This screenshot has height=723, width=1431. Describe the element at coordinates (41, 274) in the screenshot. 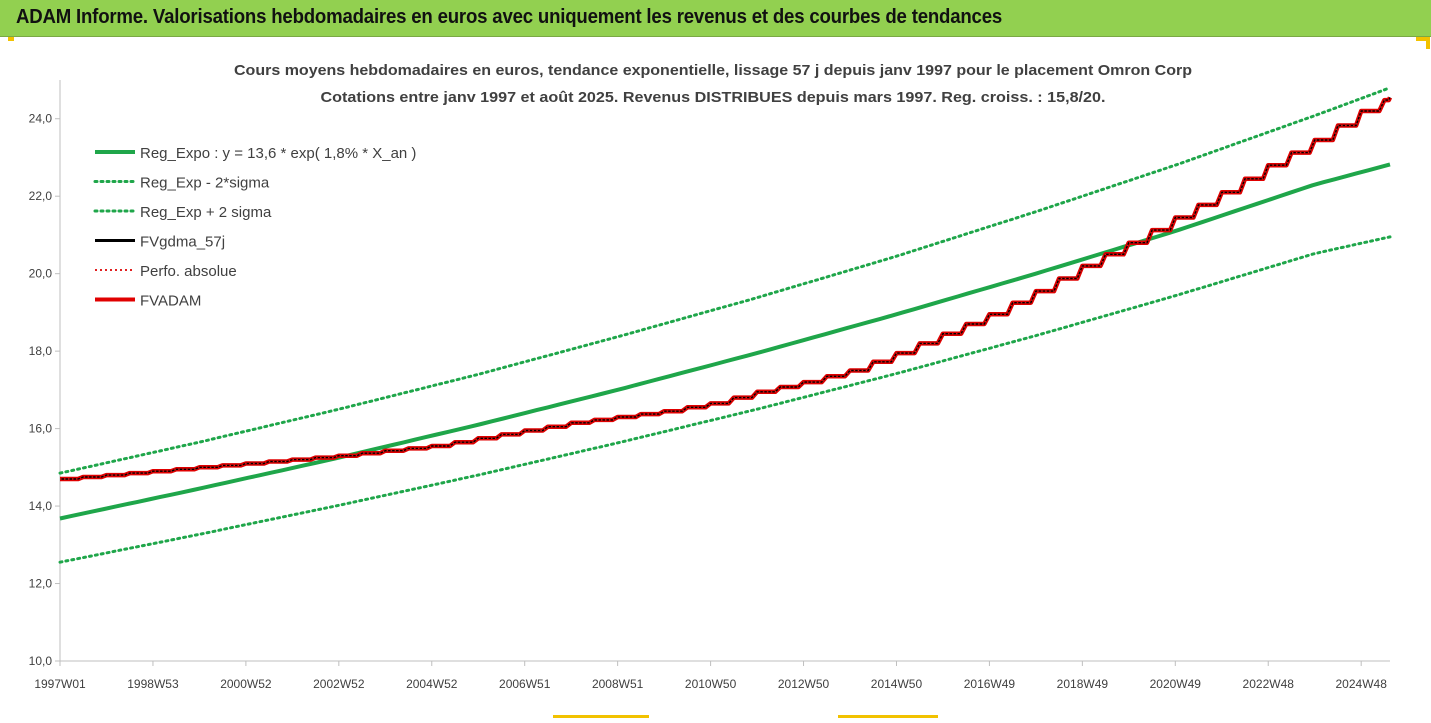

I see `y-tick-label: 20,0` at that location.